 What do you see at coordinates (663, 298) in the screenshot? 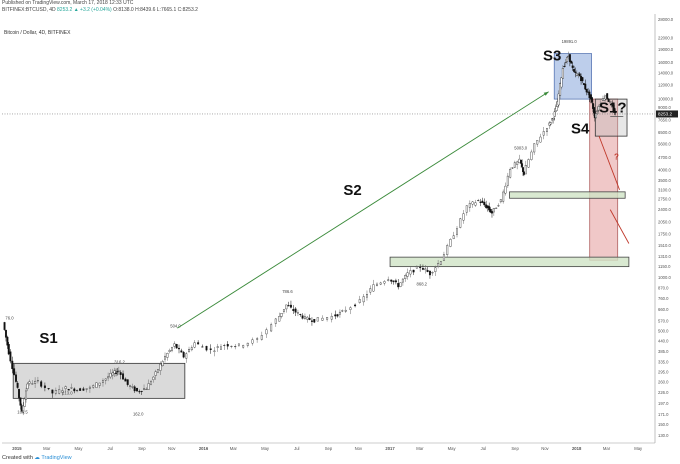
I see `y-tick-label: 760.0` at bounding box center [663, 298].